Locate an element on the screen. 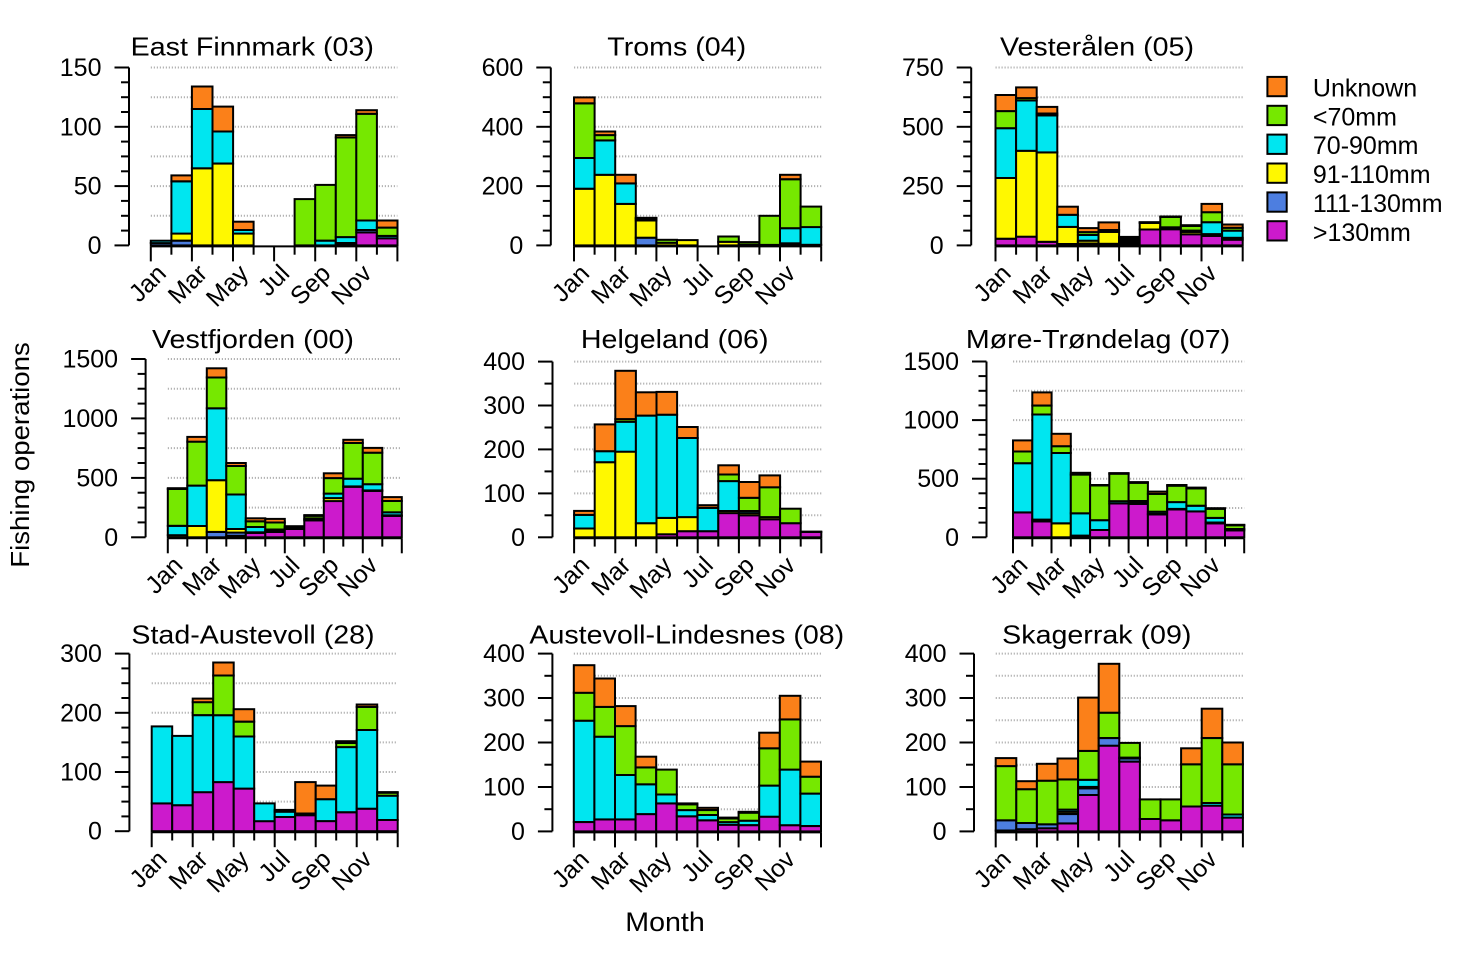 The height and width of the screenshot is (955, 1472). svg-text: 750 is located at coordinates (923, 68).